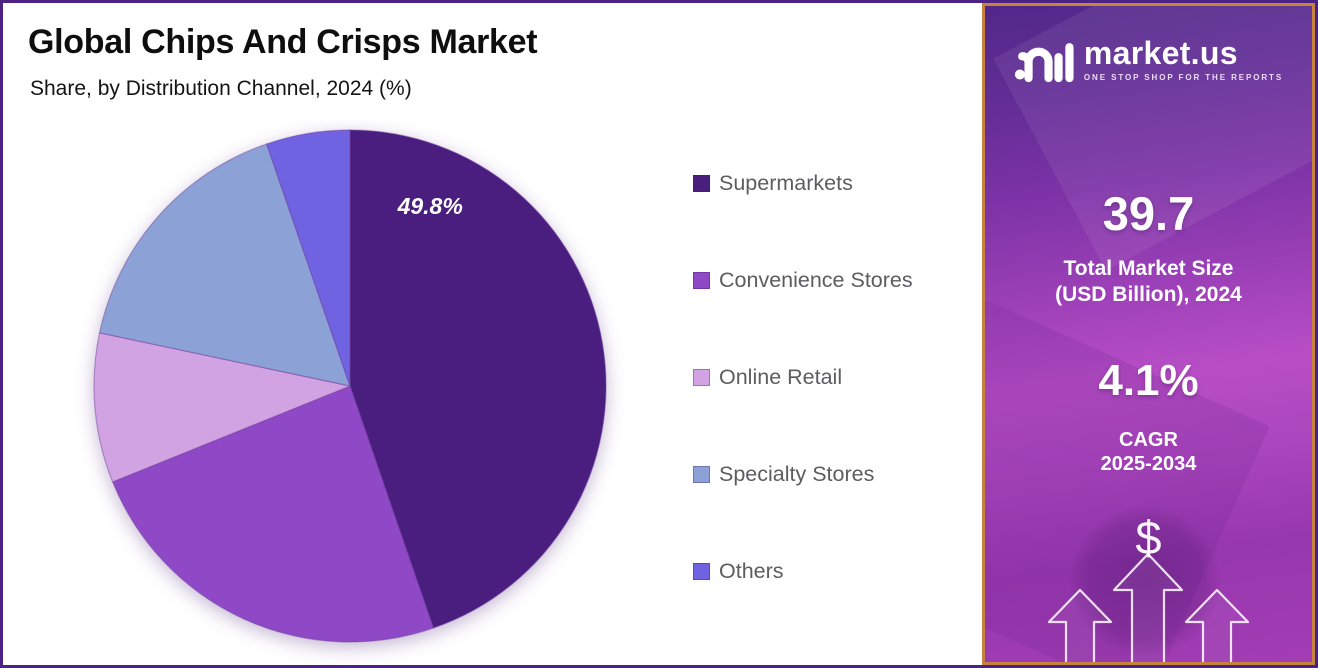 This screenshot has width=1318, height=668. Describe the element at coordinates (701, 571) in the screenshot. I see `legend-swatch-others` at that location.